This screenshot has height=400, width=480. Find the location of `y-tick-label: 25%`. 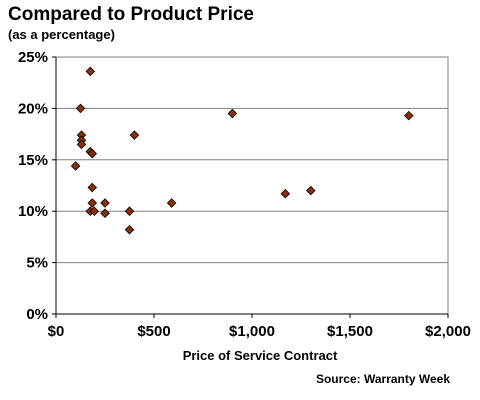

y-tick-label: 25% is located at coordinates (33, 57).